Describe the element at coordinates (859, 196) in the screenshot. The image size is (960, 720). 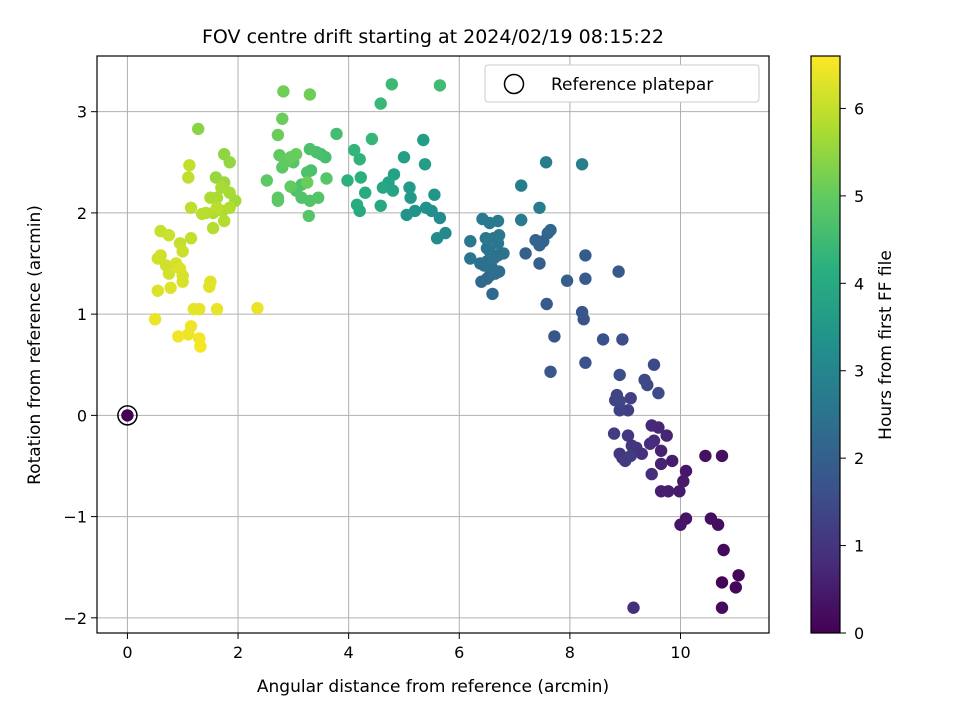
I see `colorbar-tick-label: 5` at that location.